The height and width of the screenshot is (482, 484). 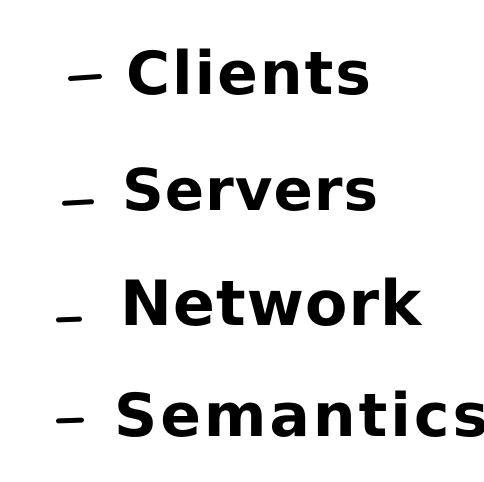 What do you see at coordinates (299, 416) in the screenshot?
I see `list-item-text: Semantics` at bounding box center [299, 416].